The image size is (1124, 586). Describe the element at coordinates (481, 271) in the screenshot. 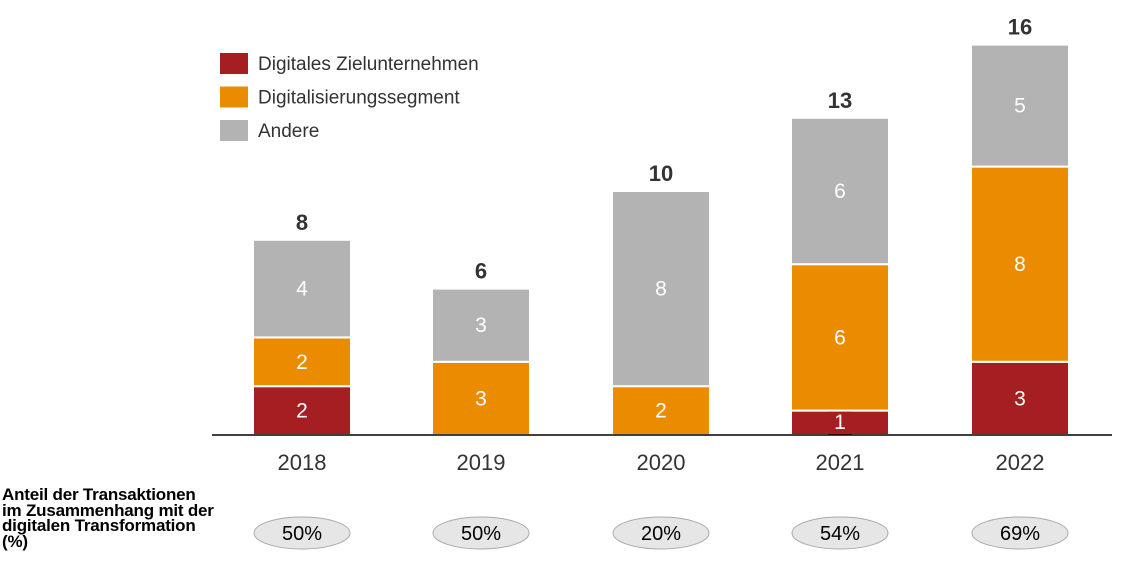

I see `total-label-2019: 6` at that location.